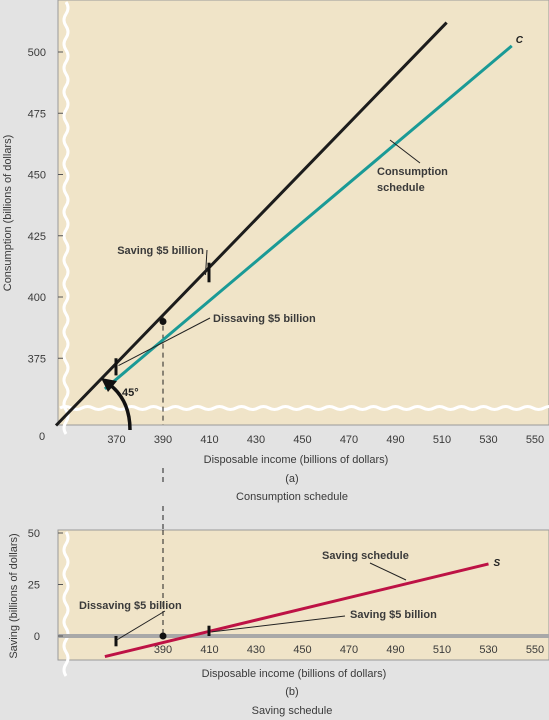 The width and height of the screenshot is (549, 720). What do you see at coordinates (292, 497) in the screenshot?
I see `panel-caption: Consumption schedule` at bounding box center [292, 497].